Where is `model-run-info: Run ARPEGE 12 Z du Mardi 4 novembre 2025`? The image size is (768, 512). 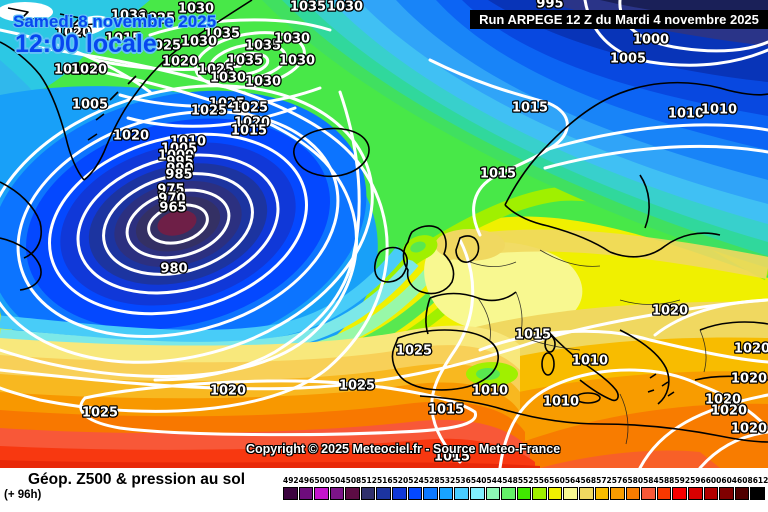
model-run-info: Run ARPEGE 12 Z du Mardi 4 novembre 2025 is located at coordinates (619, 19).